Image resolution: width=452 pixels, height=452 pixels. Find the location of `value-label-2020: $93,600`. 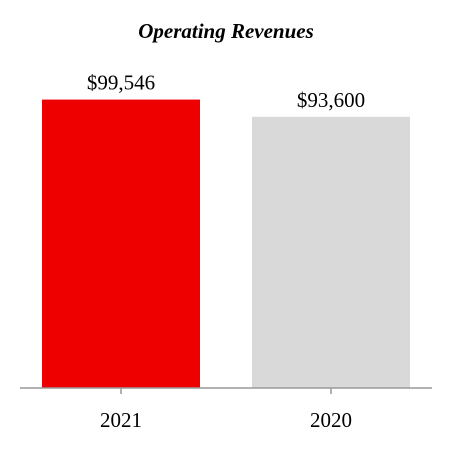

value-label-2020: $93,600 is located at coordinates (331, 100).